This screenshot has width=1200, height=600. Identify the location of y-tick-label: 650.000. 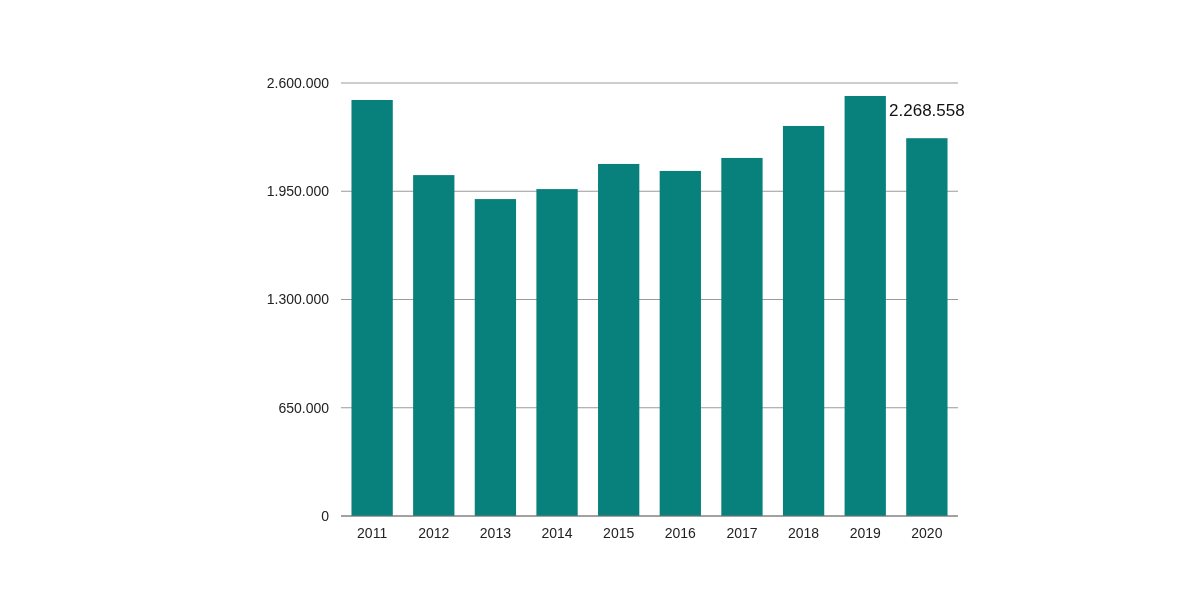
(304, 407).